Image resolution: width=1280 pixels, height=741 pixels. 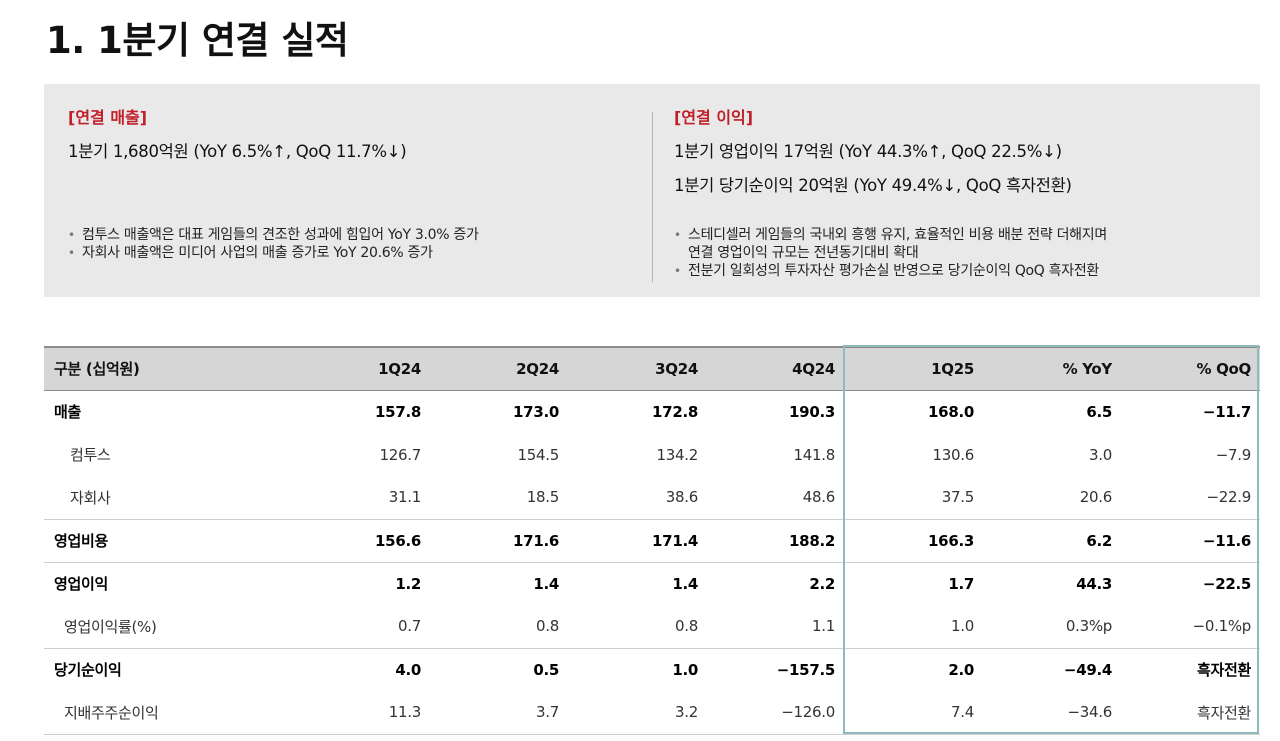 What do you see at coordinates (675, 411) in the screenshot?
I see `cell-3q24: 172.8` at bounding box center [675, 411].